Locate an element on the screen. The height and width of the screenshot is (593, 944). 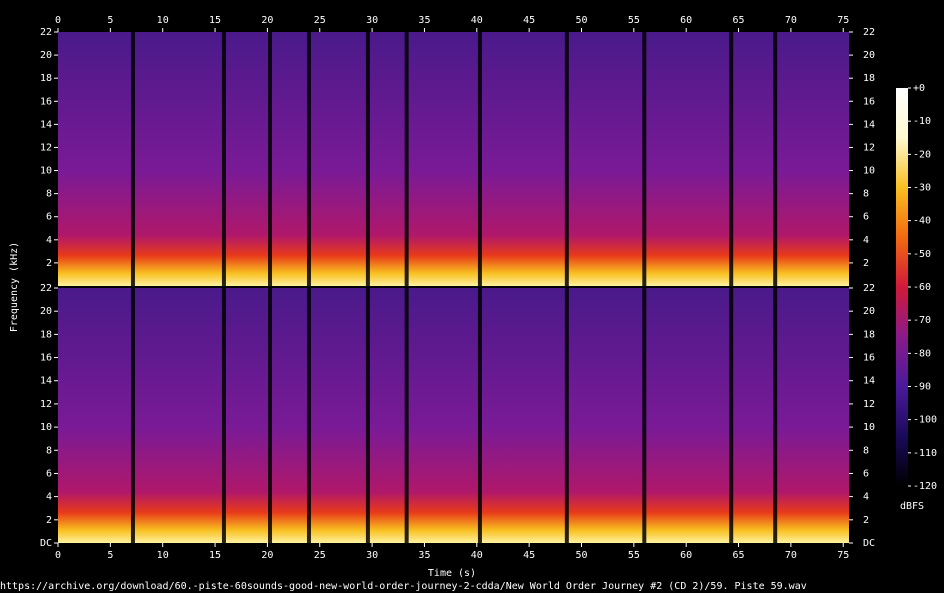
colorbar-tick-label: -30 is located at coordinates (922, 188).